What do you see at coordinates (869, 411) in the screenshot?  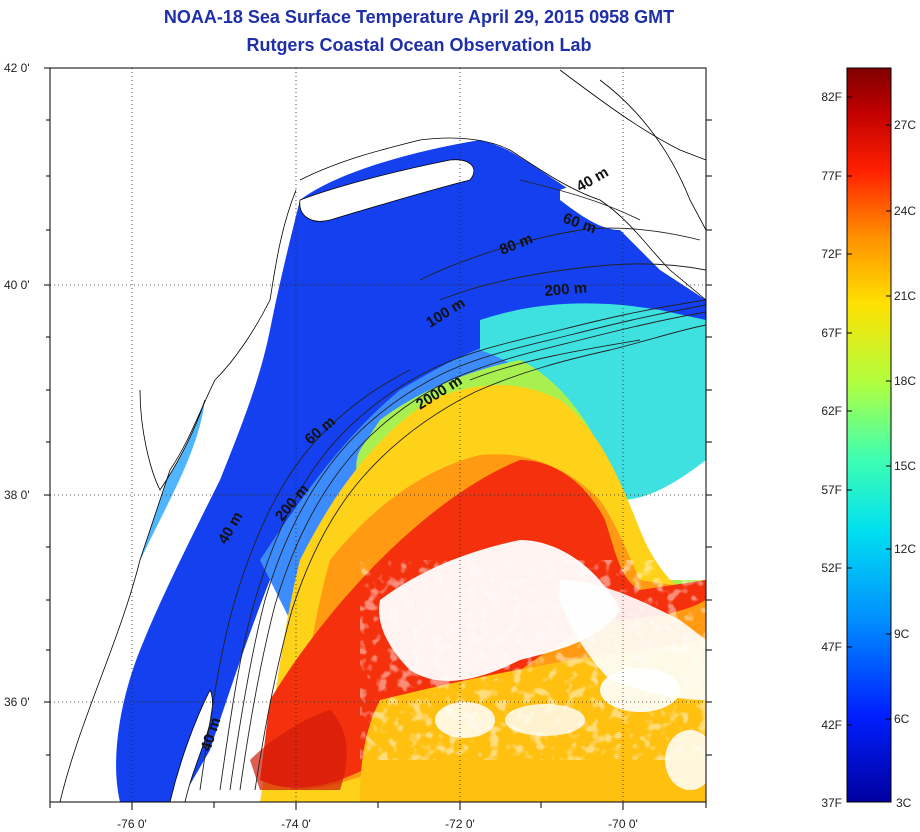 I see `colorbar-ticks` at bounding box center [869, 411].